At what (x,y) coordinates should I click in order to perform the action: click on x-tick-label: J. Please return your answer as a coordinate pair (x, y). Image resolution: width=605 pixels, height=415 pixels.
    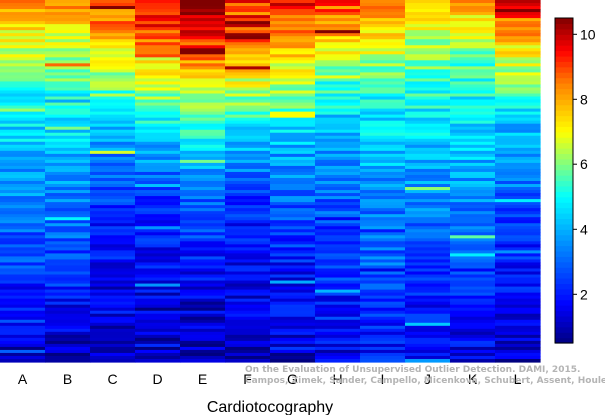
    Looking at the image, I should click on (427, 379).